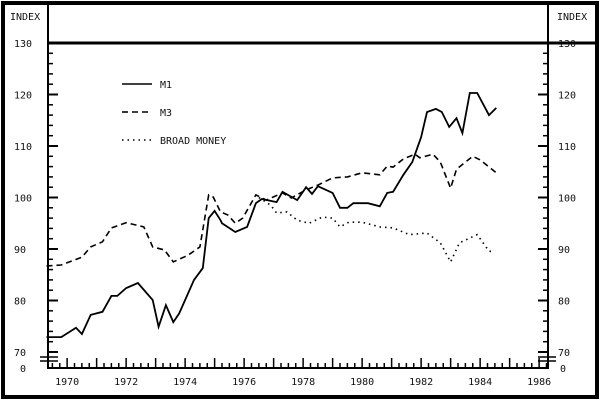 The image size is (600, 406). Describe the element at coordinates (23, 369) in the screenshot. I see `y-break-label-left: 0` at that location.